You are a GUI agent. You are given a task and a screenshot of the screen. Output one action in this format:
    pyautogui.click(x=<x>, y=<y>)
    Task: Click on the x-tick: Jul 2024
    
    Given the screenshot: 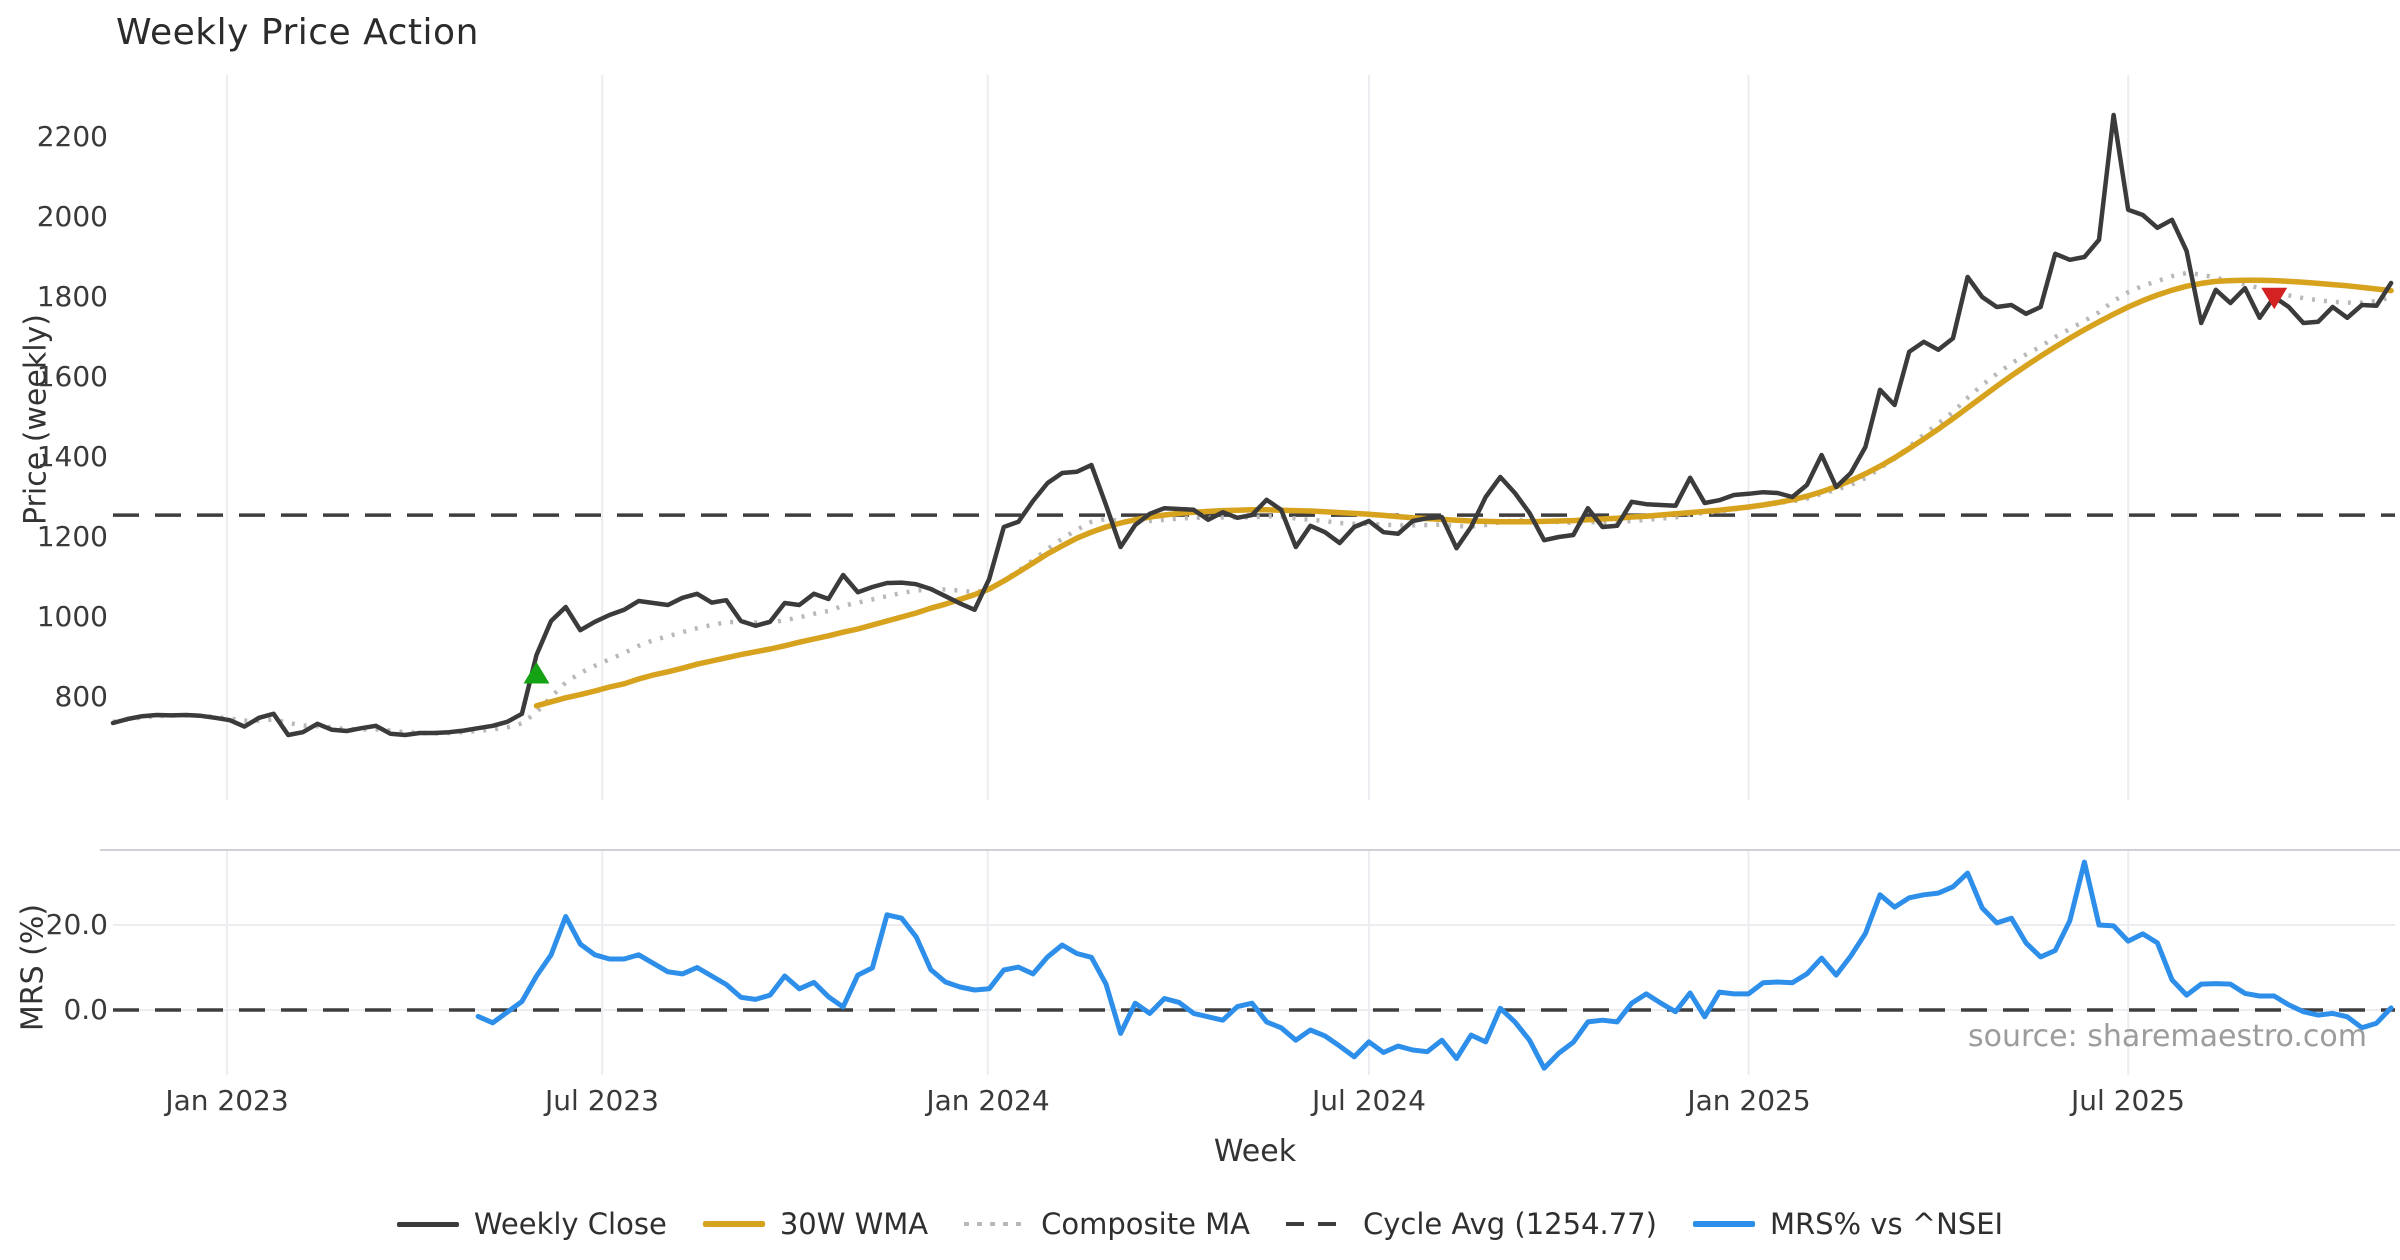 What is the action you would take?
    pyautogui.click(x=1369, y=1100)
    